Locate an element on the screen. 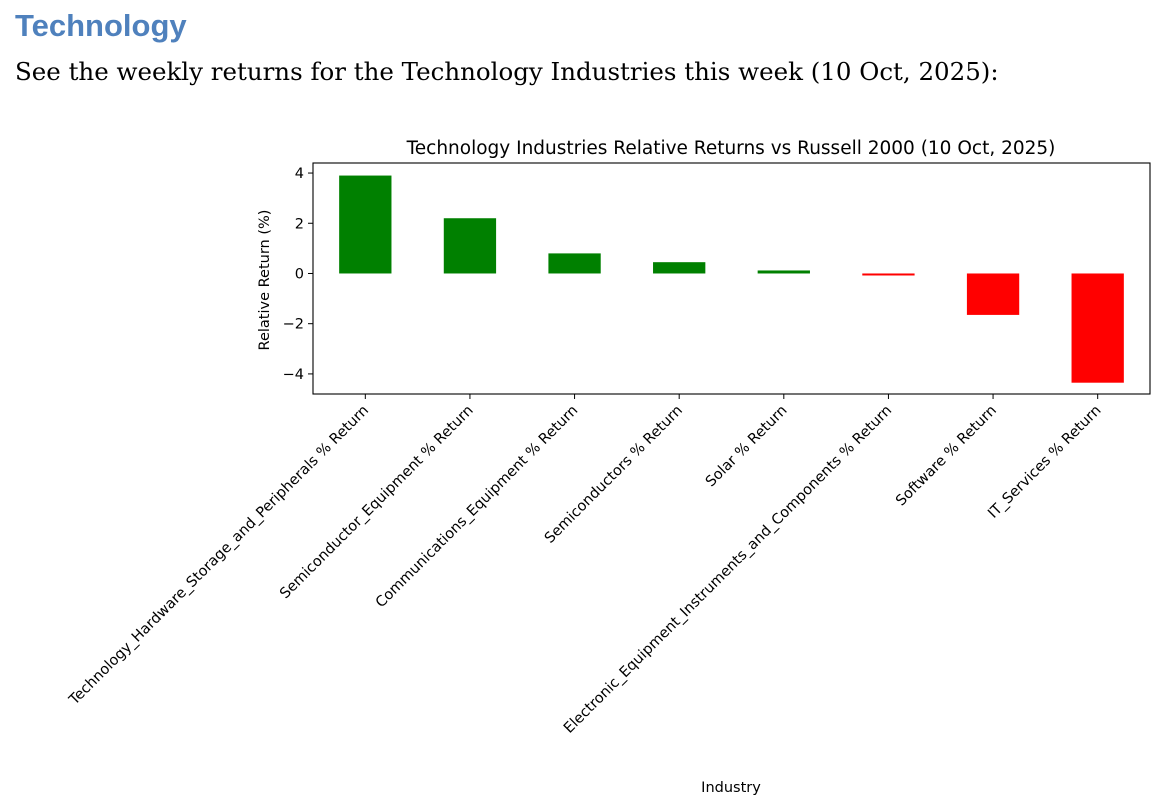  x-tick-label-2: Communications_Equipment % Return is located at coordinates (477, 507).